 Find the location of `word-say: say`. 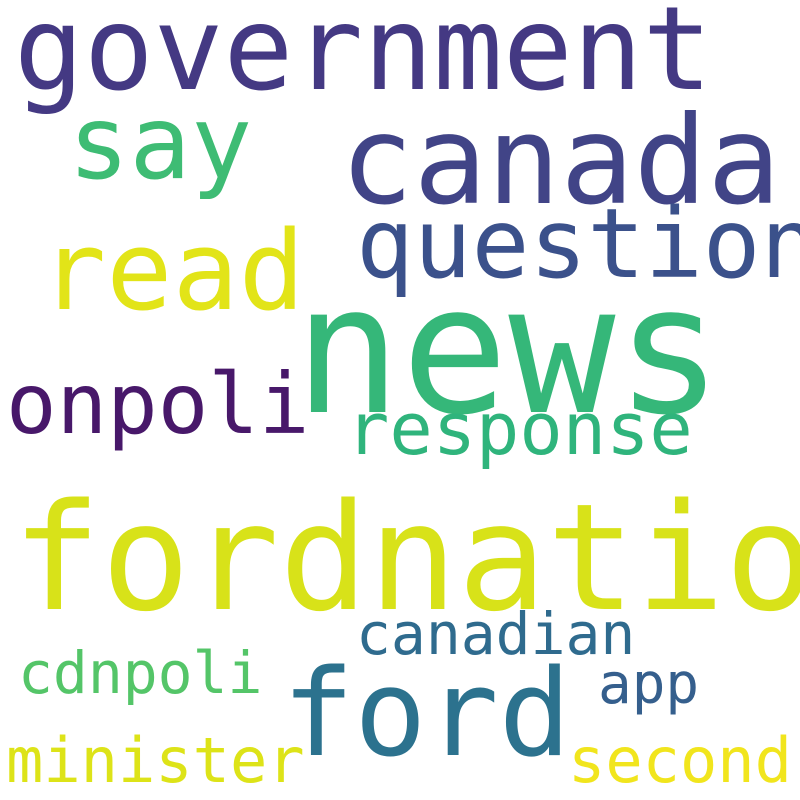

word-say: say is located at coordinates (160, 143).